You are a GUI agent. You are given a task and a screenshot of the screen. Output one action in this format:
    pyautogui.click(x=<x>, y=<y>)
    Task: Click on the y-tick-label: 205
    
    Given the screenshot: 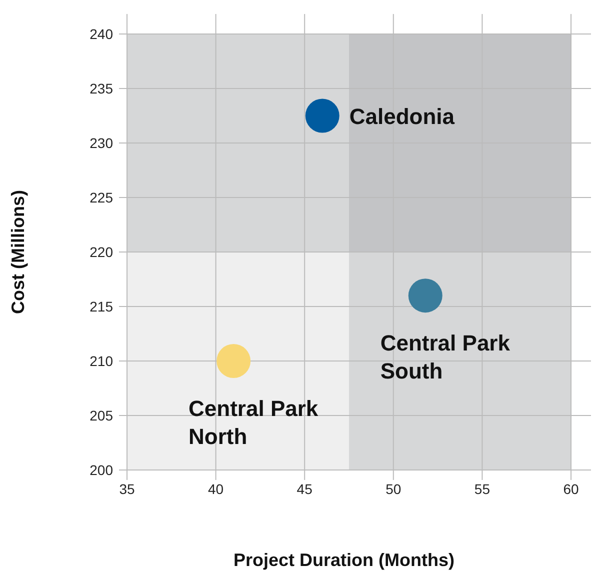 What is the action you would take?
    pyautogui.click(x=102, y=416)
    